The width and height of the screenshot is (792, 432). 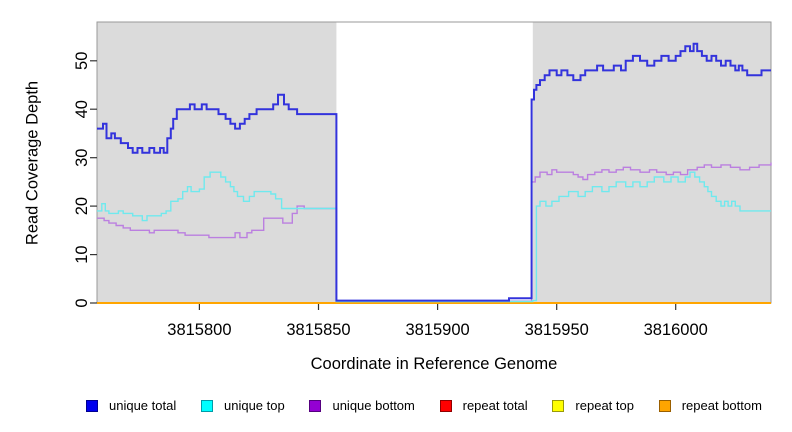 I want to click on legend-swatch-repeat-total, so click(x=445, y=405).